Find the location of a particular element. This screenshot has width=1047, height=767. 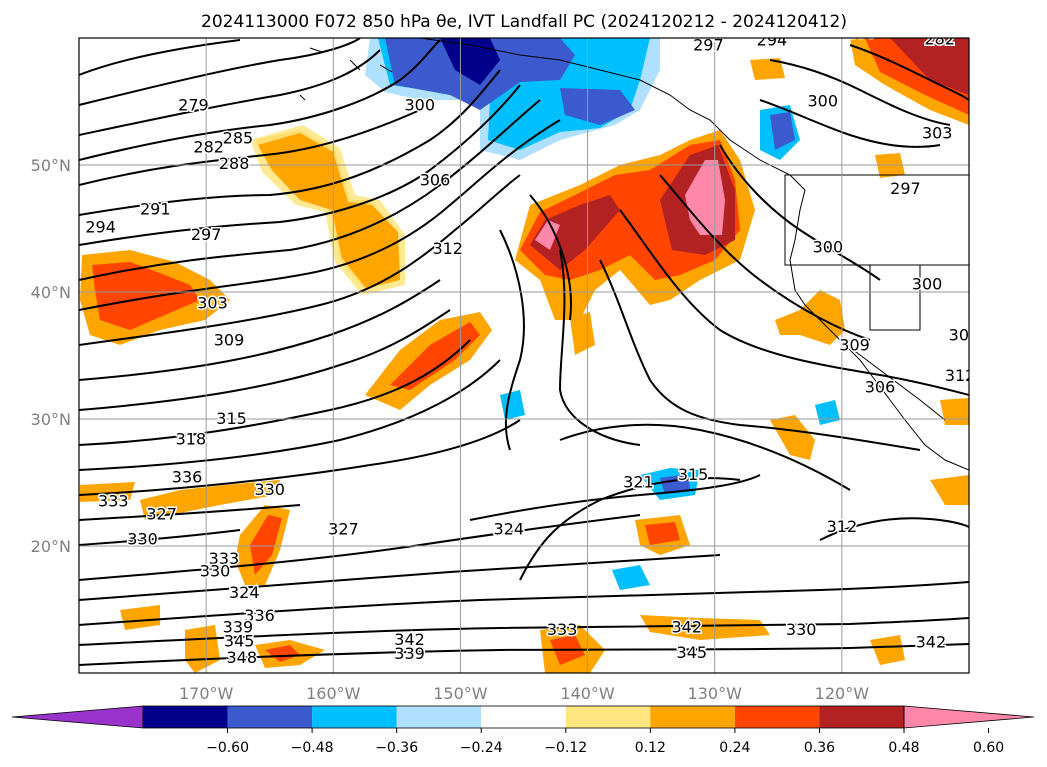

x-tick-label: 130°W is located at coordinates (715, 693).